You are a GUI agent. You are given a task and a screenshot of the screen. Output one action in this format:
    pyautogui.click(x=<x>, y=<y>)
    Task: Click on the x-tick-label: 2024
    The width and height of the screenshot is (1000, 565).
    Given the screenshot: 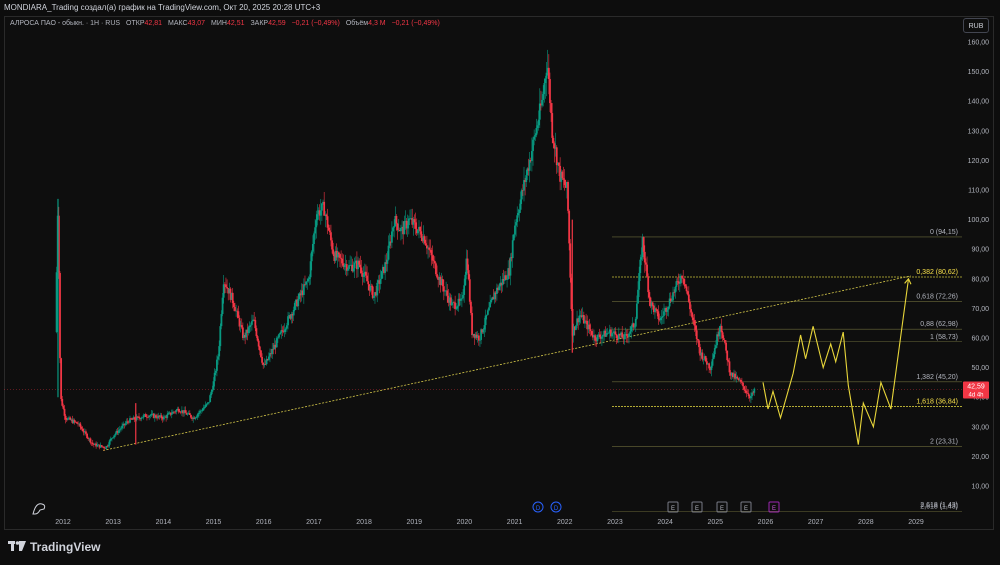 What is the action you would take?
    pyautogui.click(x=665, y=522)
    